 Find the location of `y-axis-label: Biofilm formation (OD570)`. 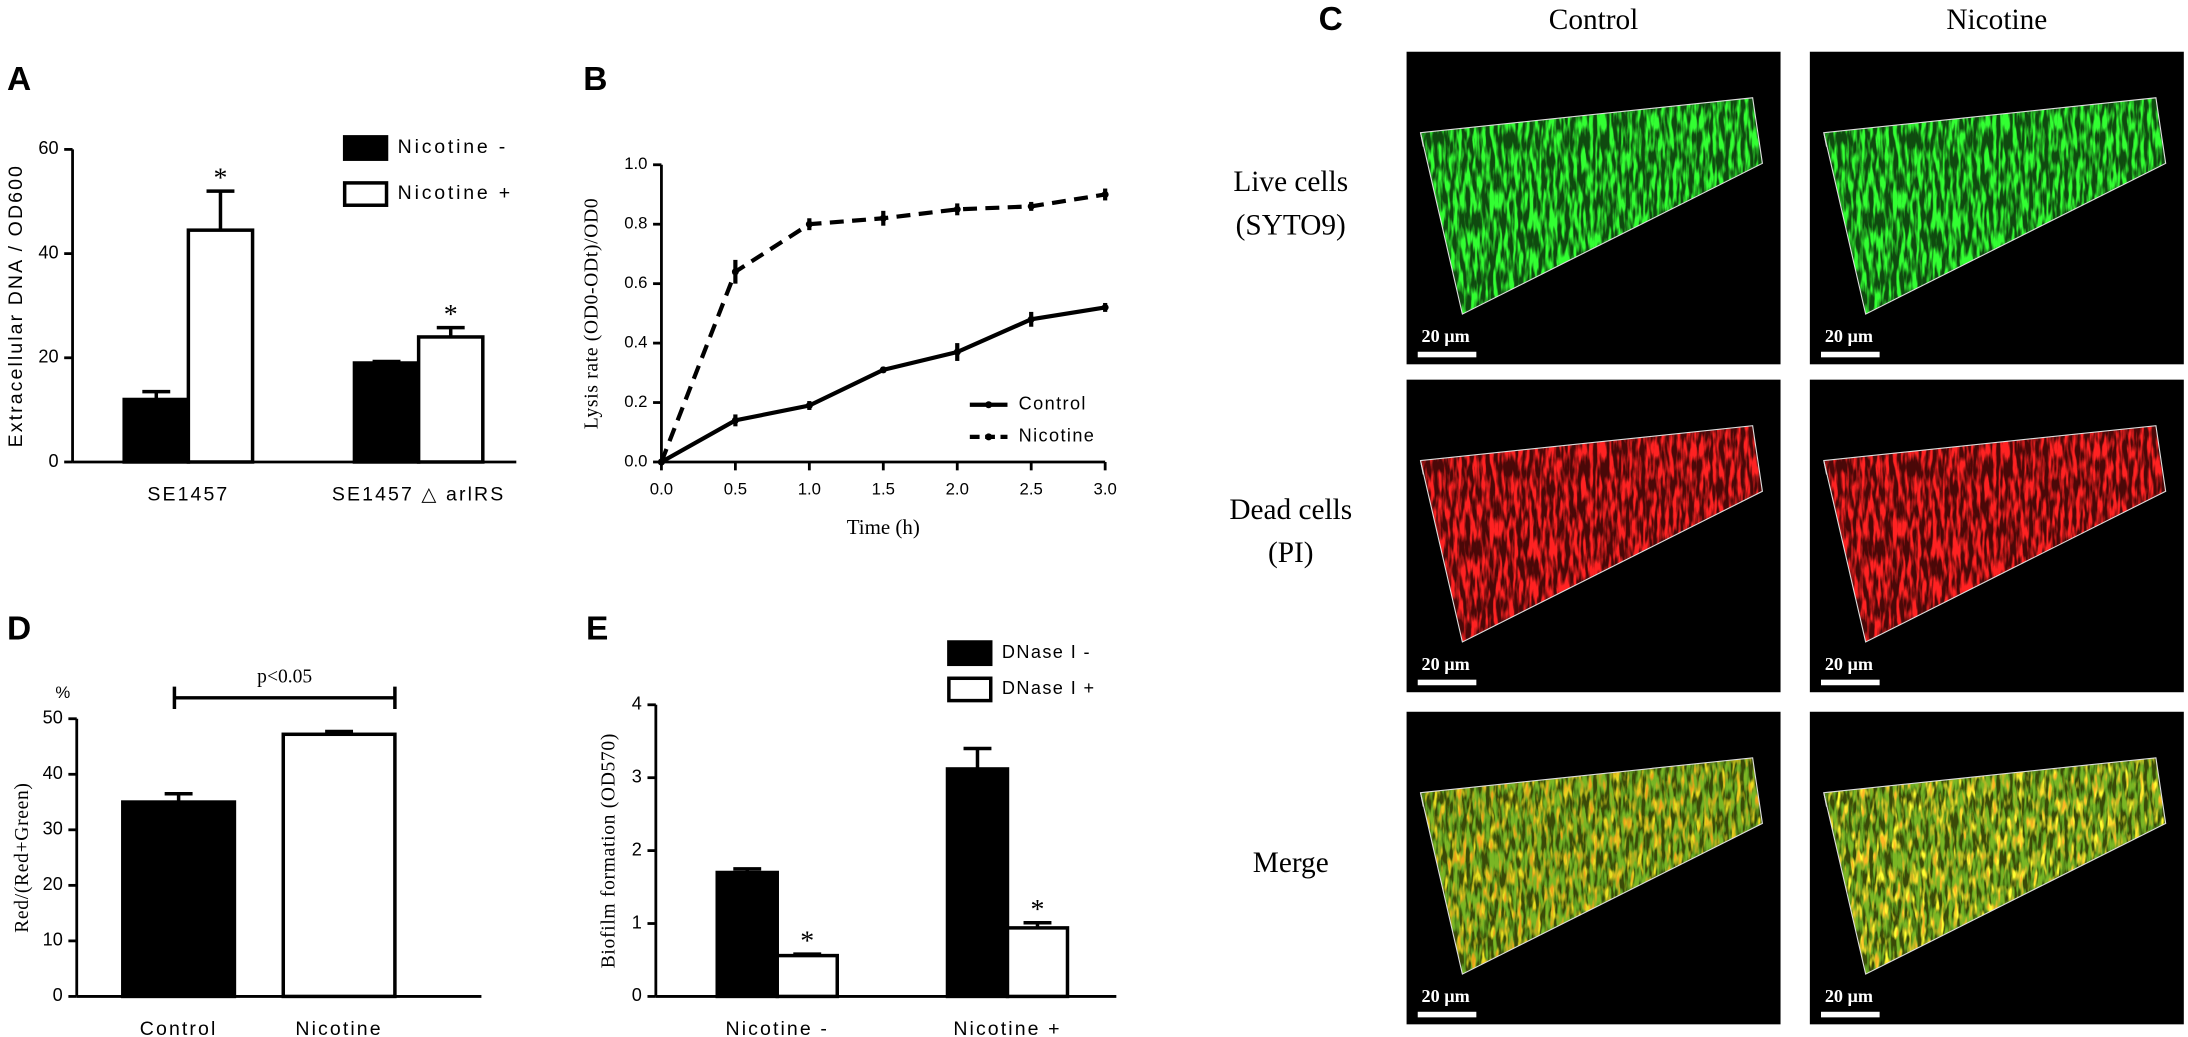

y-axis-label: Biofilm formation (OD570) is located at coordinates (608, 850).